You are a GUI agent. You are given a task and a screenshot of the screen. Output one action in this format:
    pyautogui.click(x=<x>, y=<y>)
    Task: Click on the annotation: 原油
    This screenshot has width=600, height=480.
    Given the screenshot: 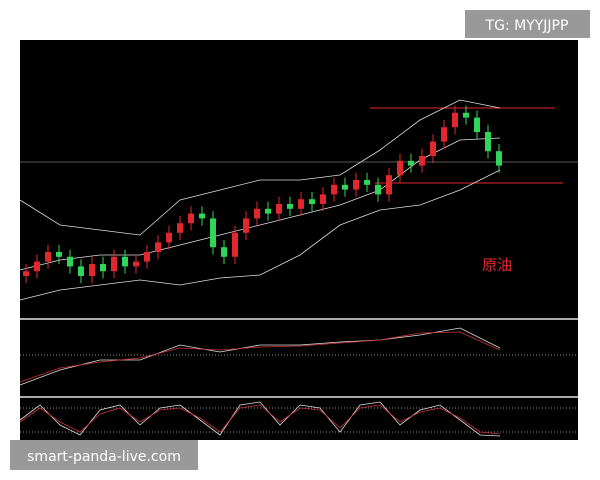 What is the action you would take?
    pyautogui.click(x=497, y=265)
    